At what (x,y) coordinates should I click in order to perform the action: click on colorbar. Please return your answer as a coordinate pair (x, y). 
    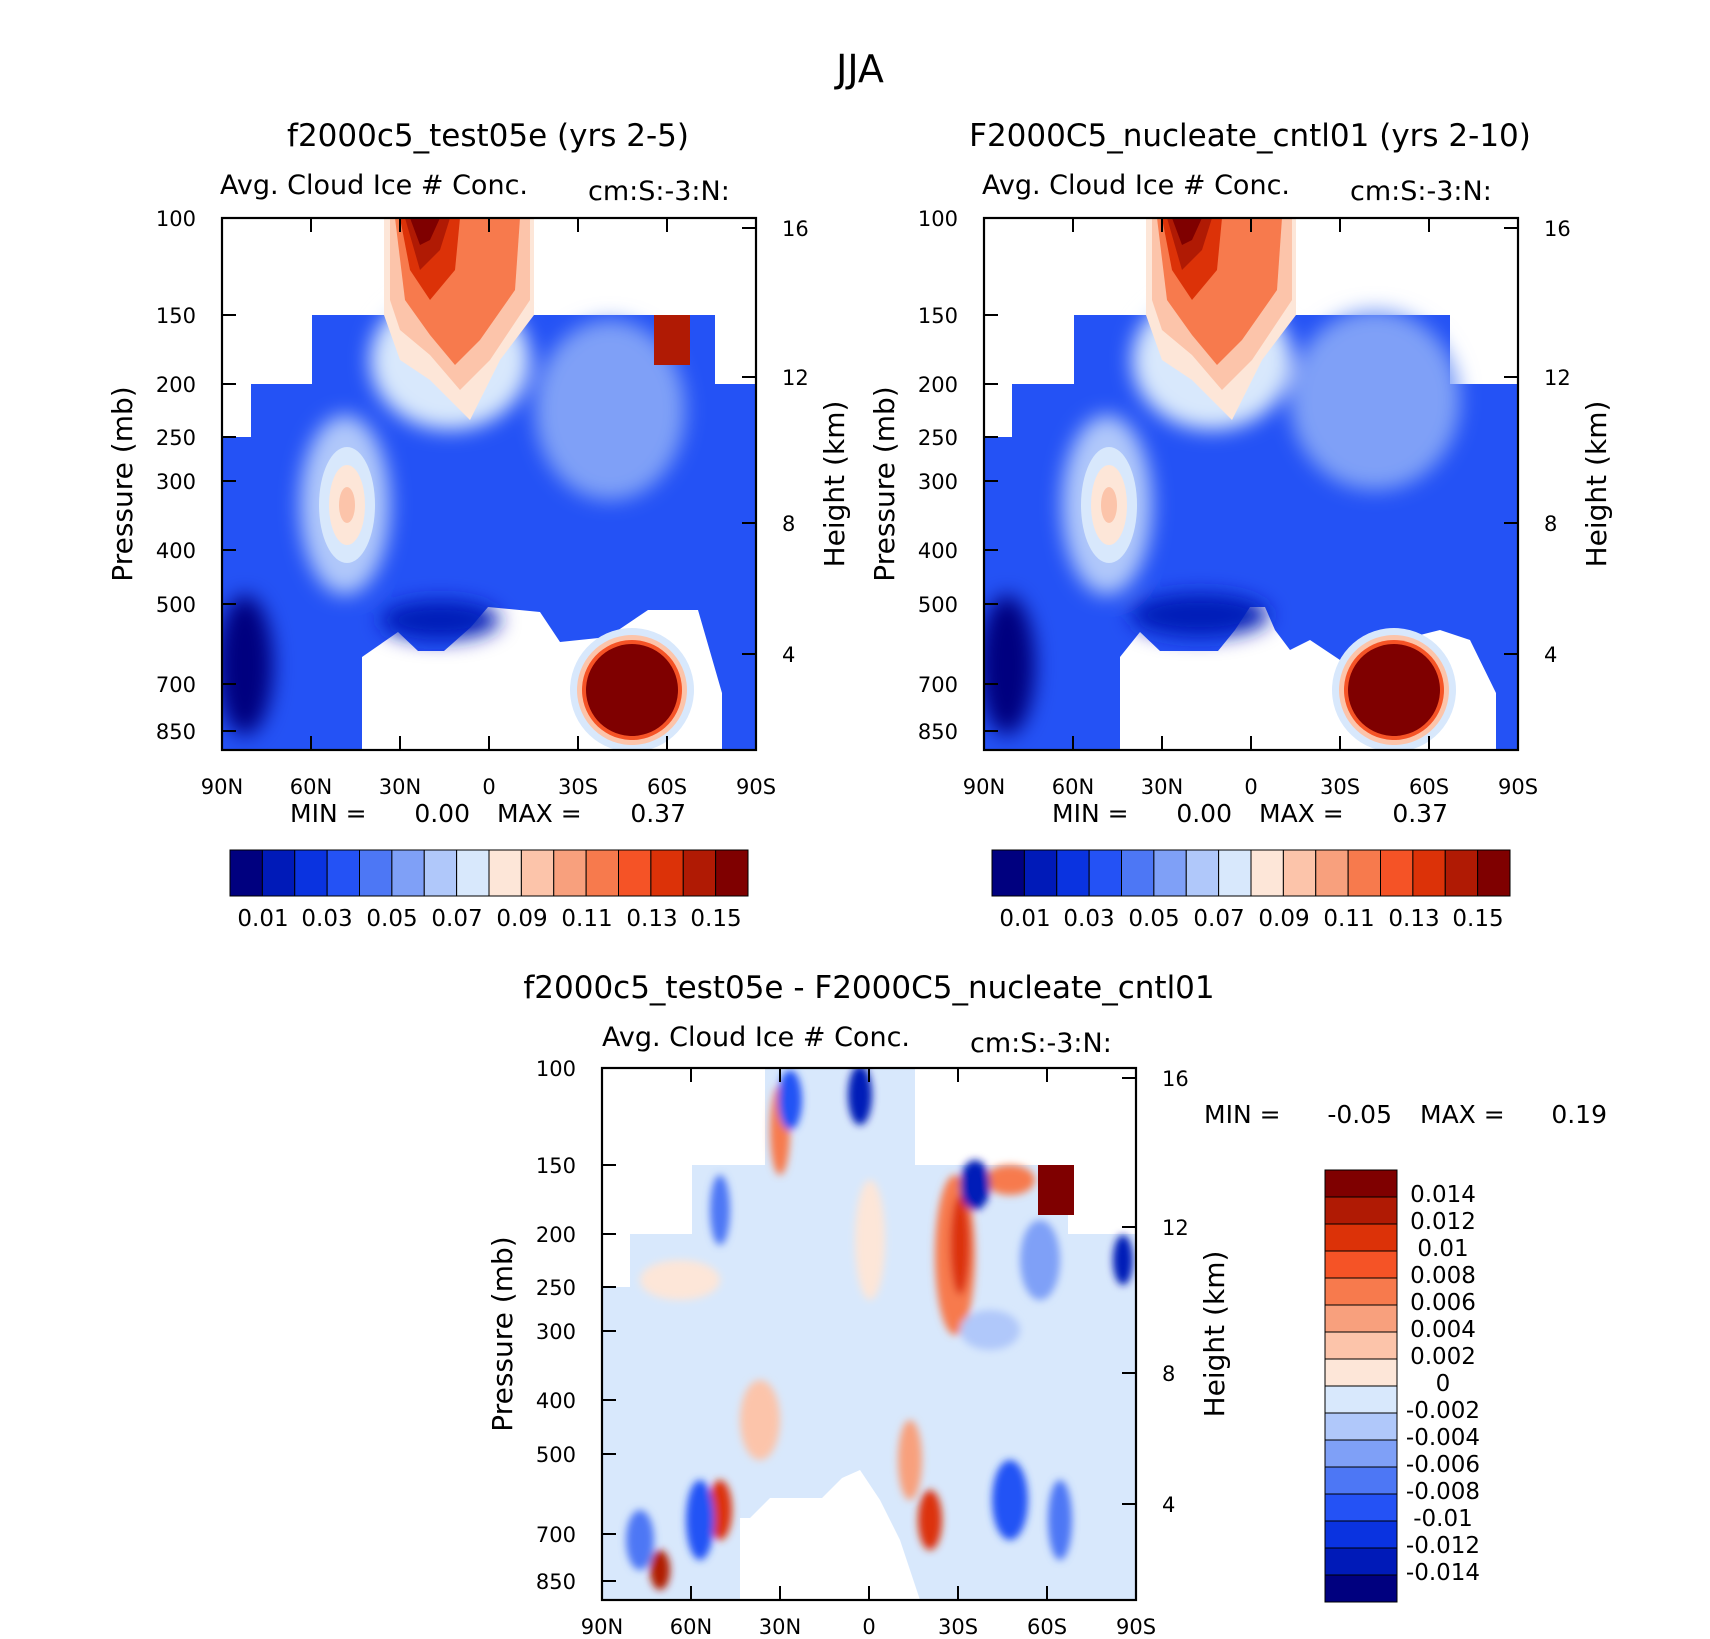
    Looking at the image, I should click on (489, 873).